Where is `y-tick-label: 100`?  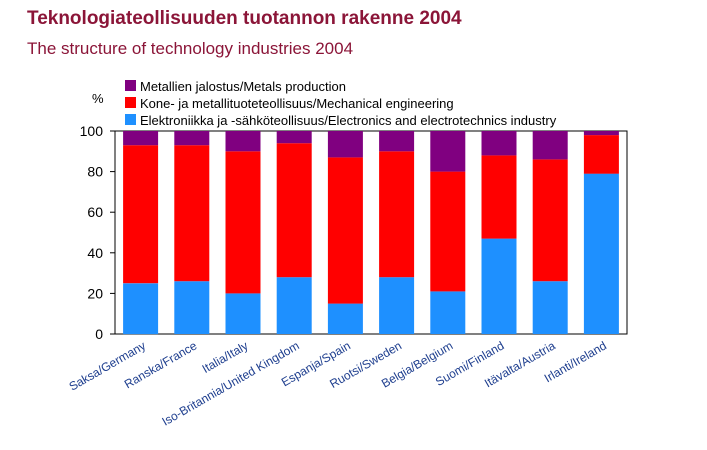
y-tick-label: 100 is located at coordinates (92, 131).